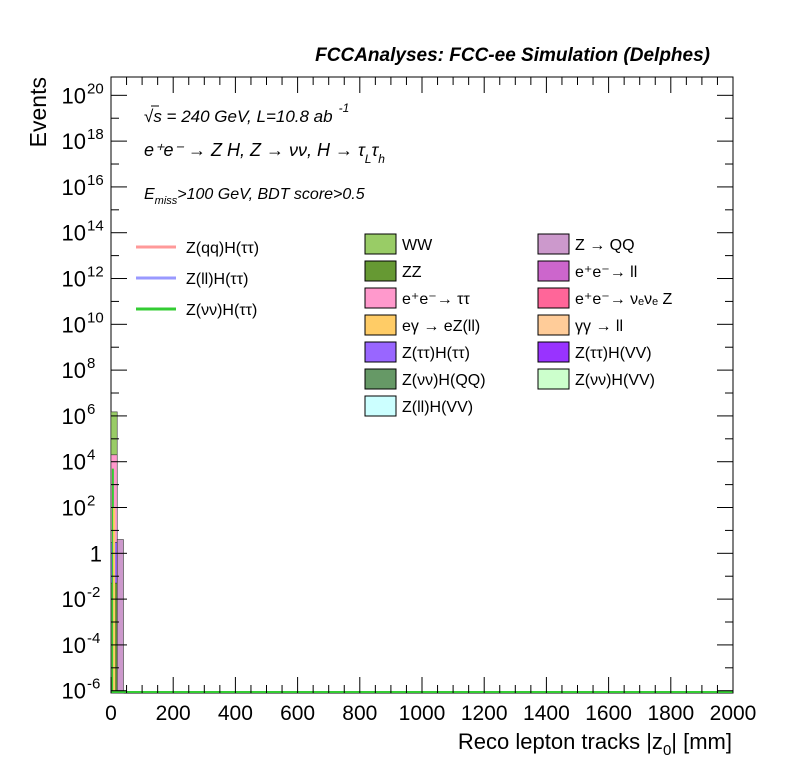 This screenshot has height=772, width=796. I want to click on legend-box-label: e⁺e⁻→ ττ, so click(436, 299).